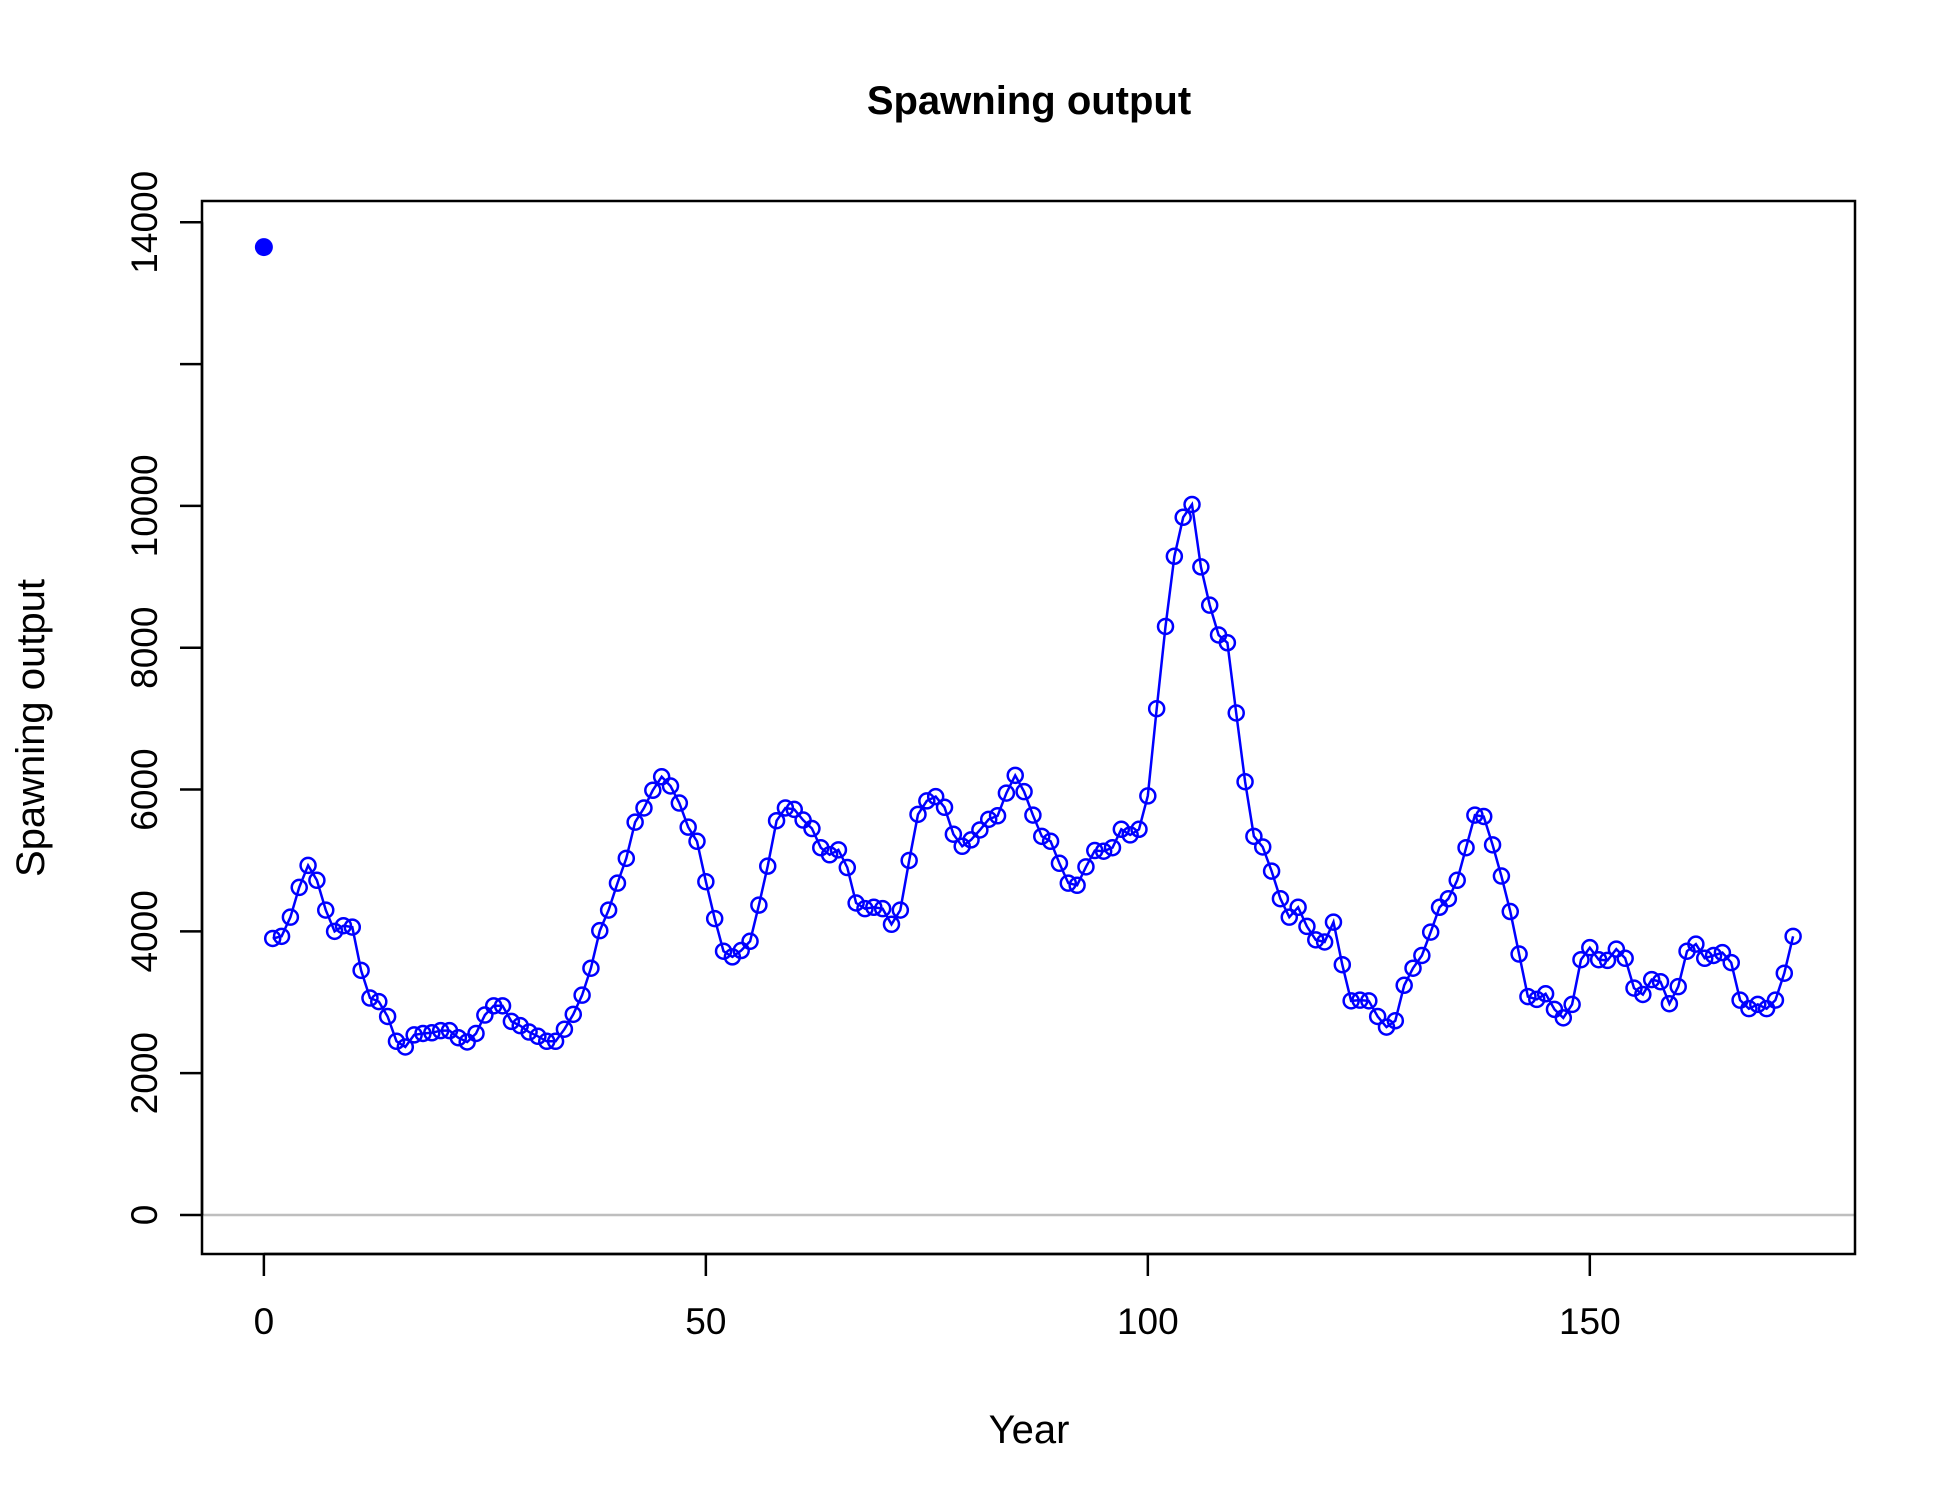 Image resolution: width=1950 pixels, height=1500 pixels. Describe the element at coordinates (264, 1321) in the screenshot. I see `x-tick-label: 0` at that location.